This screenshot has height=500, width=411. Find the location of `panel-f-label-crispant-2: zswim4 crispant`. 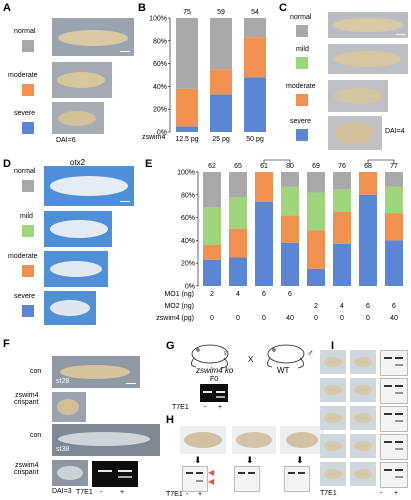

panel-f-label-crispant-2: zswim4 crispant is located at coordinates (26, 469).